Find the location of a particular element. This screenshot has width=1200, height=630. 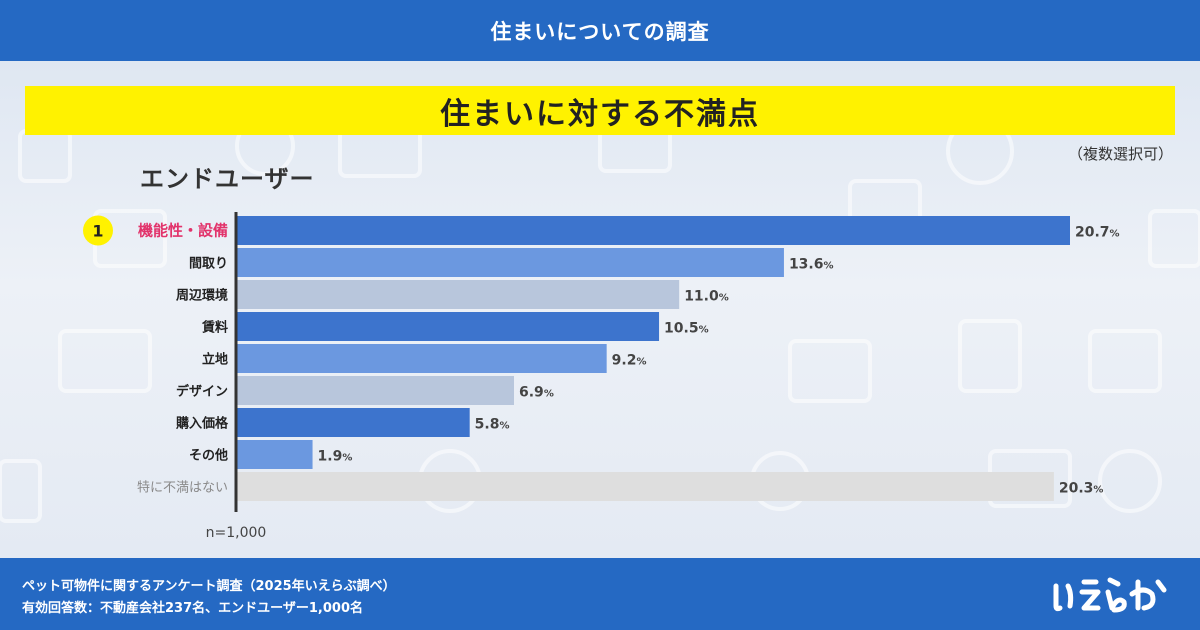

category-label-5: デザイン is located at coordinates (202, 392).